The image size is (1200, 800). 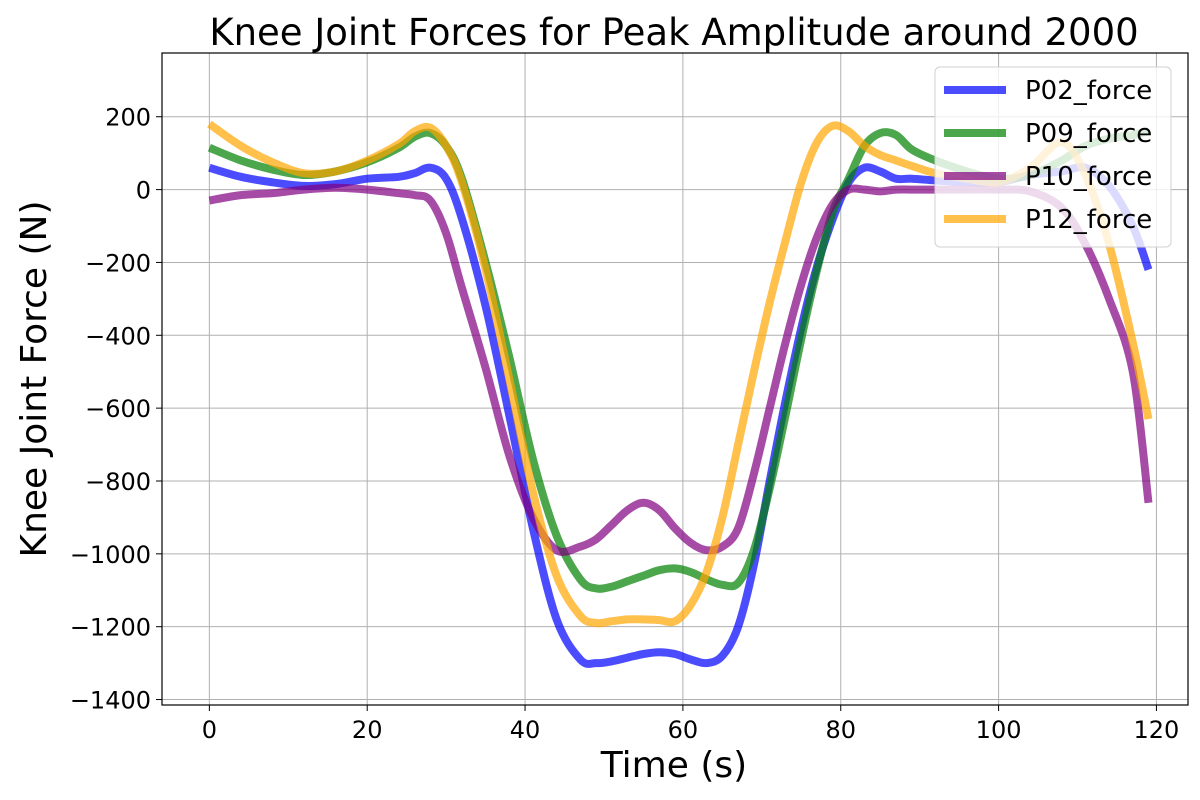 What do you see at coordinates (683, 730) in the screenshot?
I see `x-tick-label: 60` at bounding box center [683, 730].